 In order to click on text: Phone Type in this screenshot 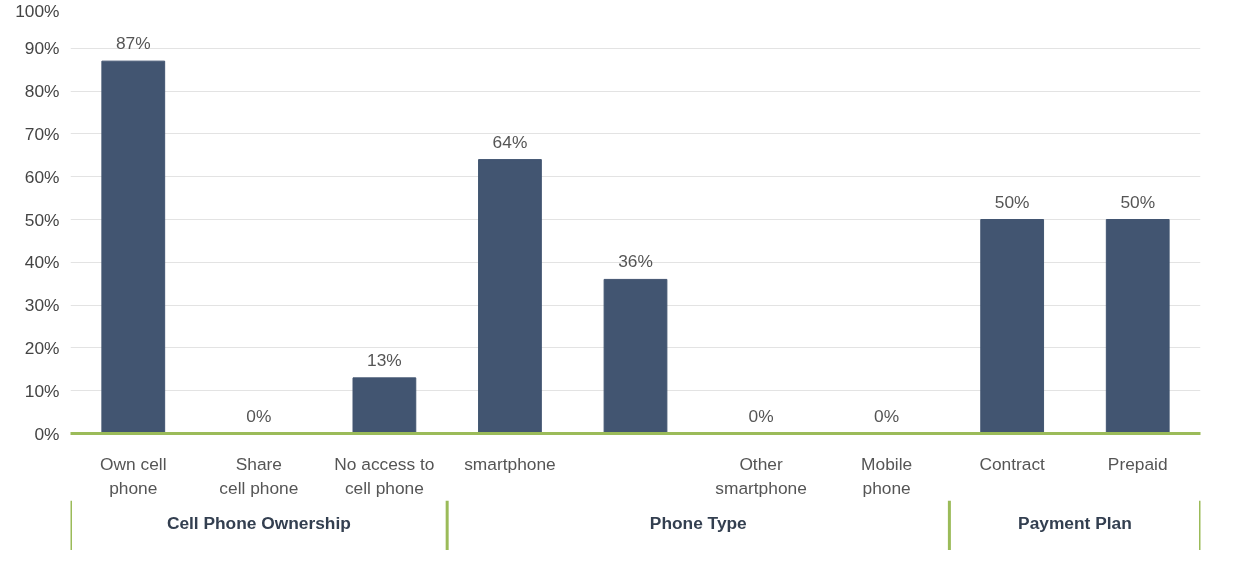, I will do `click(698, 523)`.